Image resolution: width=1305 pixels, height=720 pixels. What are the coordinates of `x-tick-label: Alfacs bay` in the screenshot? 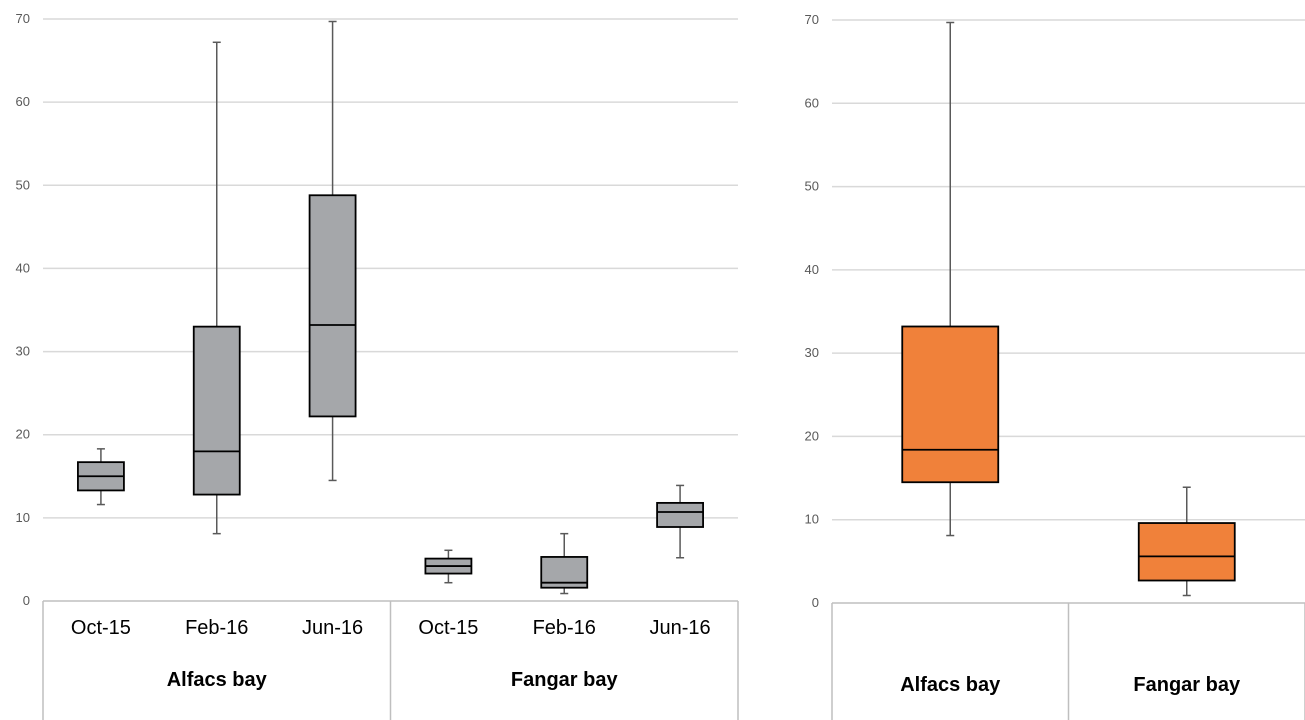 It's located at (950, 685).